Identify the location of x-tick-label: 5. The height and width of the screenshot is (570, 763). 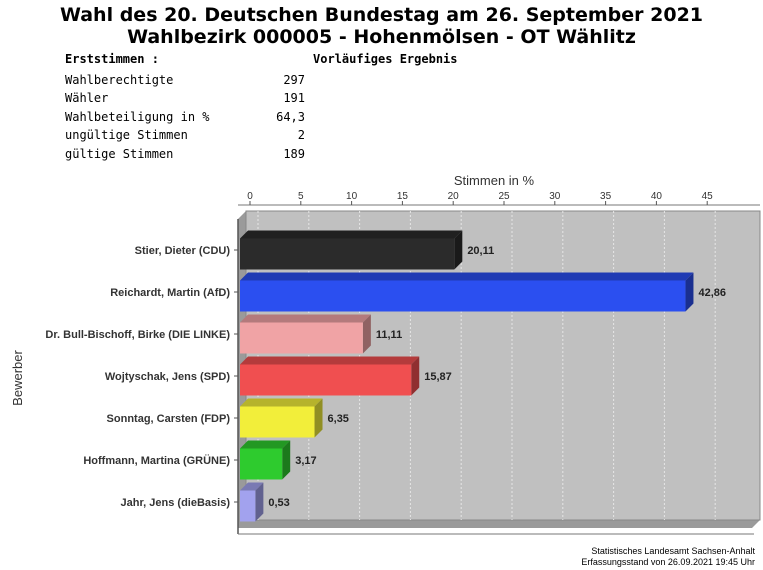
(301, 196).